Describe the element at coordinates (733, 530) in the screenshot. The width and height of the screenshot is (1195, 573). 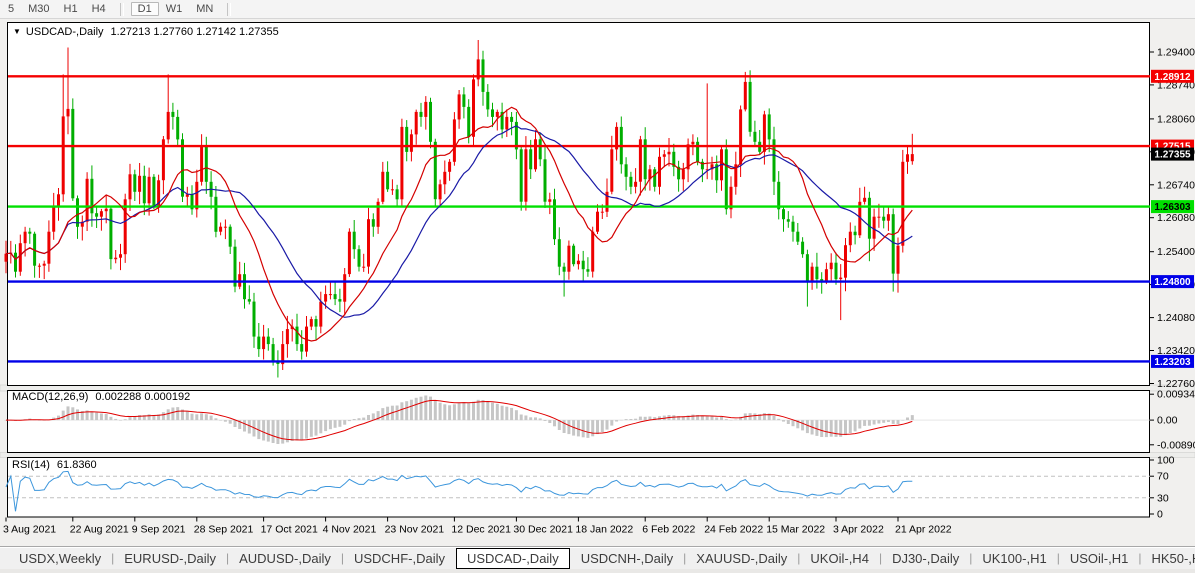
I see `date-label: 24 Feb 2022` at that location.